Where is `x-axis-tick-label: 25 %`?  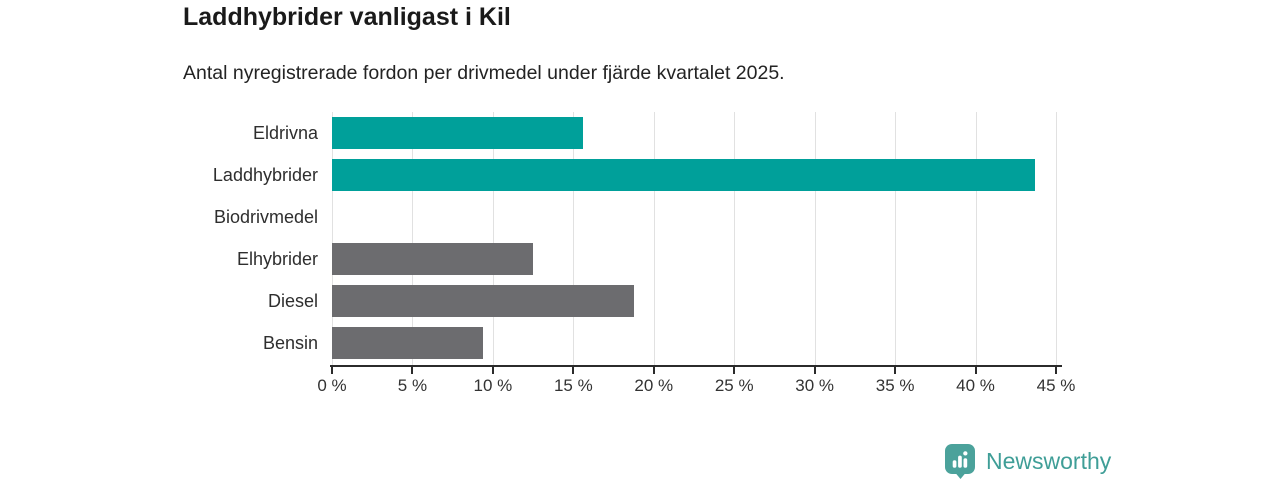 x-axis-tick-label: 25 % is located at coordinates (734, 385).